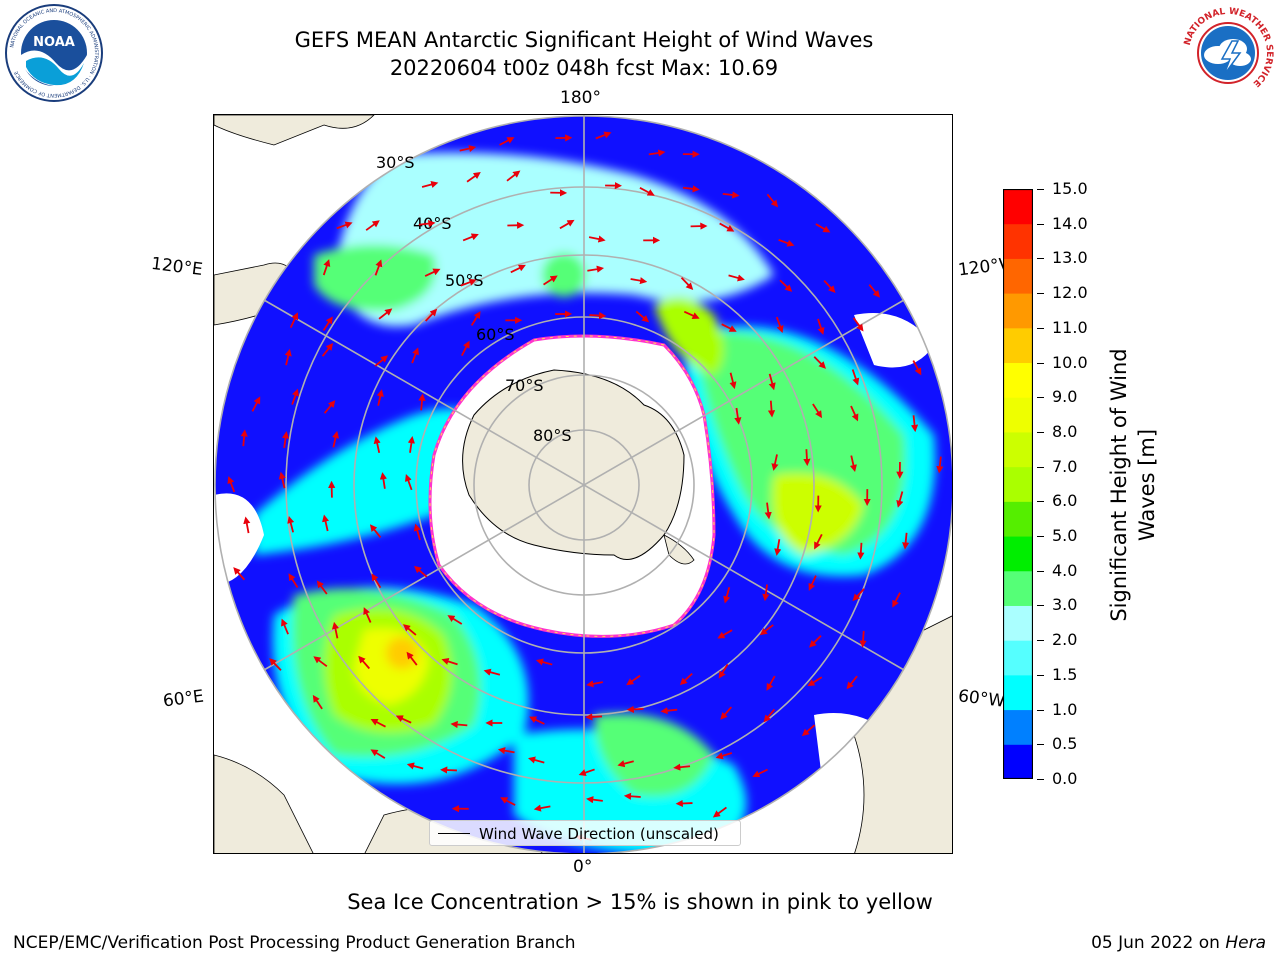 The height and width of the screenshot is (960, 1280). Describe the element at coordinates (1070, 293) in the screenshot. I see `colorbar-tick-label: 12.0` at that location.